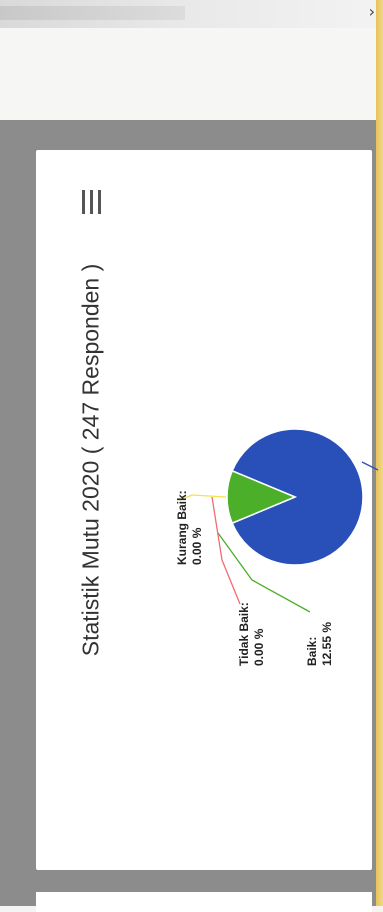 Image resolution: width=383 pixels, height=912 pixels. I want to click on chevron-right-icon: ›, so click(371, 11).